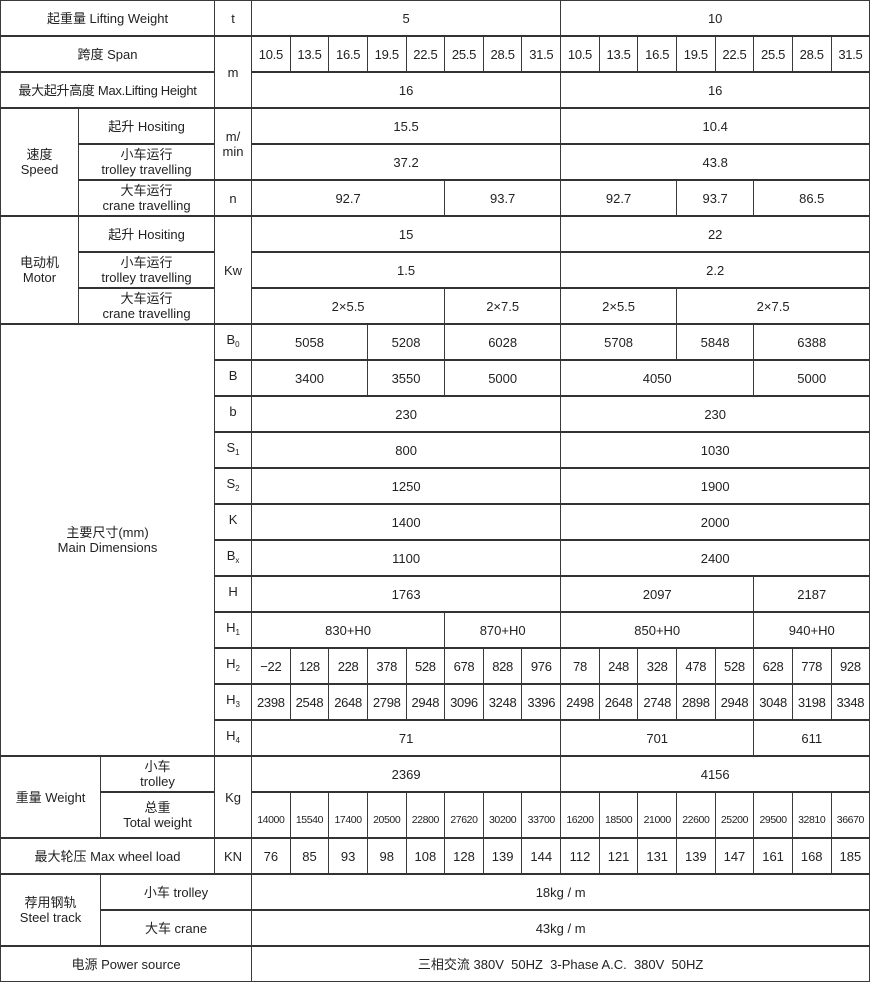 Image resolution: width=870 pixels, height=982 pixels. Describe the element at coordinates (309, 856) in the screenshot. I see `value-cell: 85` at that location.